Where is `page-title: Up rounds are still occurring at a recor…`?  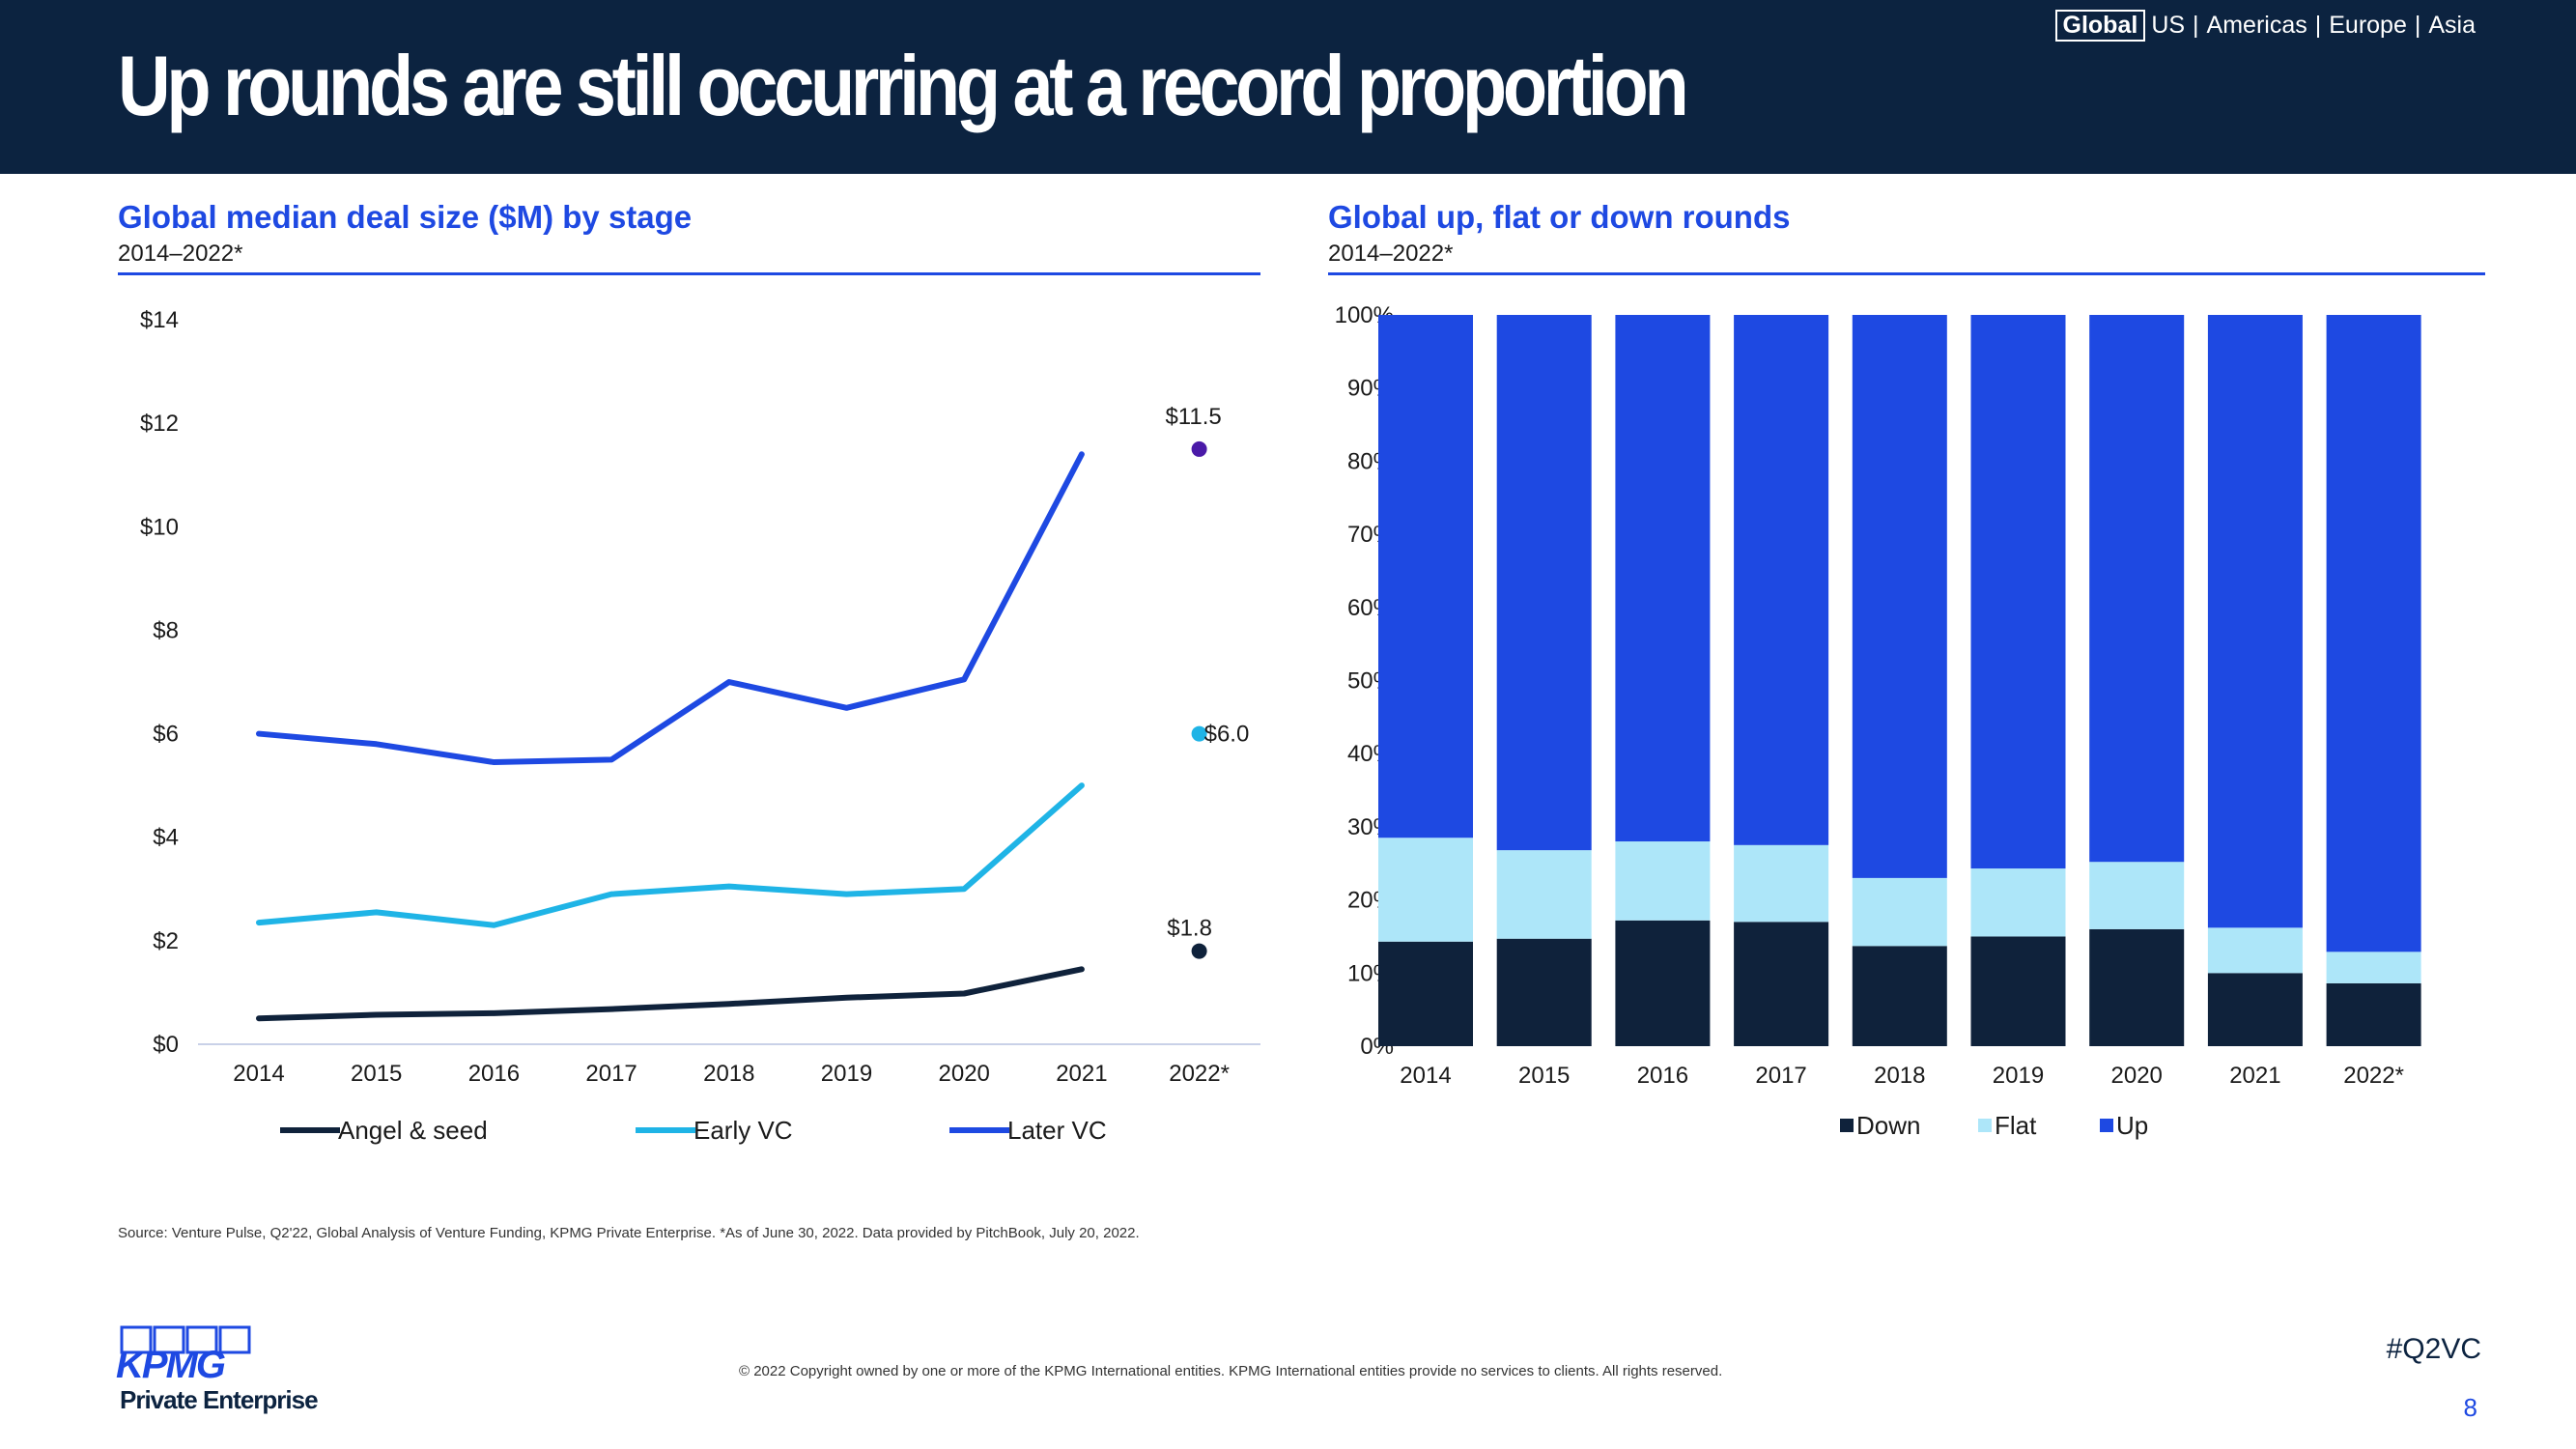
page-title: Up rounds are still occurring at a recor… is located at coordinates (903, 85).